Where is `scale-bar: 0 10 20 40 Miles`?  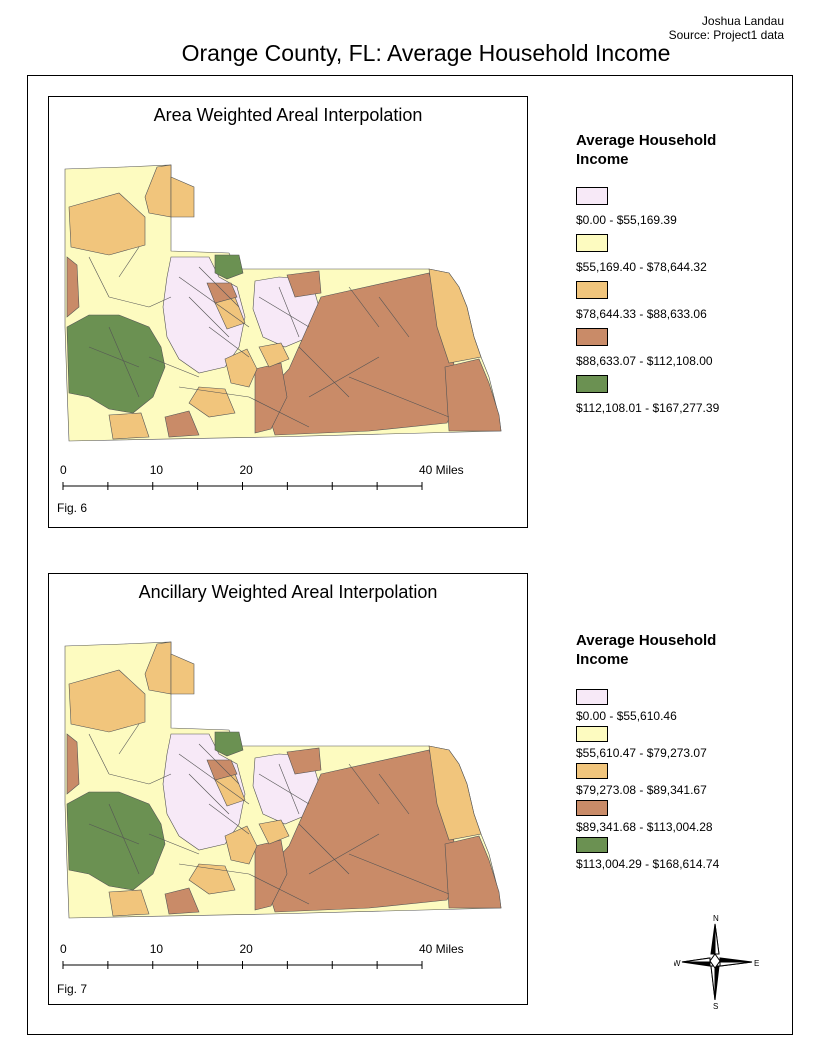 scale-bar: 0 10 20 40 Miles is located at coordinates (262, 955).